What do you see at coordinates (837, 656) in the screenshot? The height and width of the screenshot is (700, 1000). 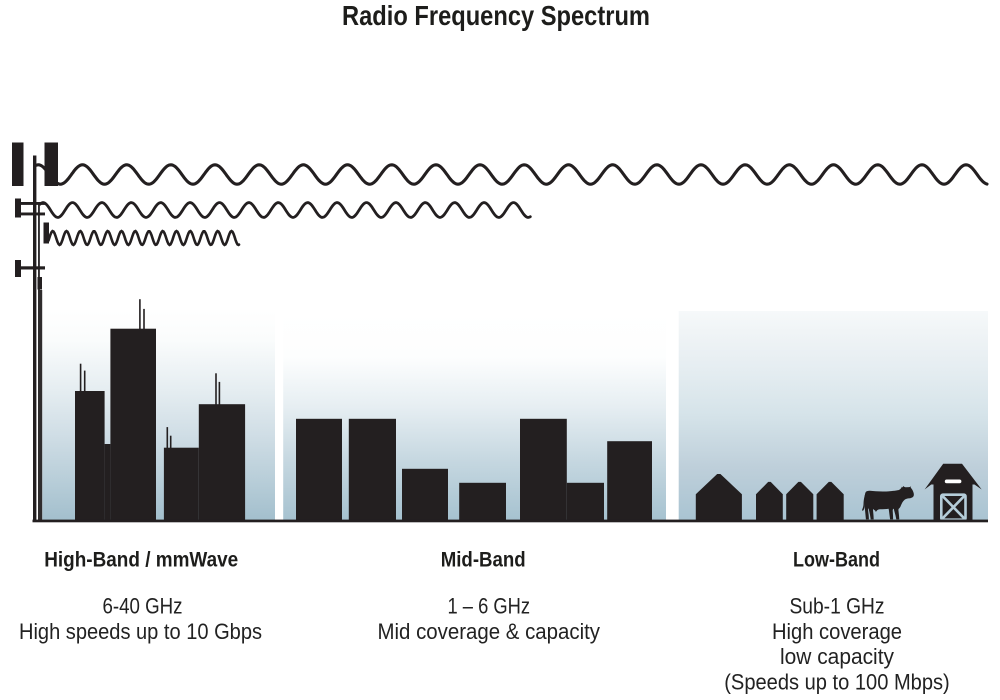 I see `svg-text: low capacity` at bounding box center [837, 656].